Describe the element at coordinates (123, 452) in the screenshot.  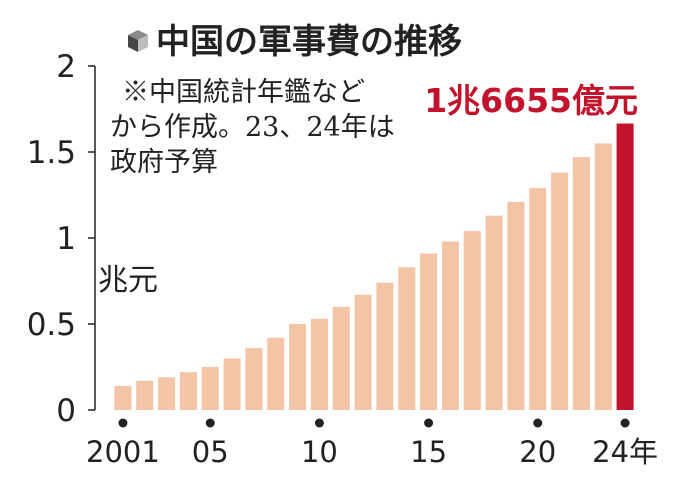
I see `x-tick-label: 2001` at that location.